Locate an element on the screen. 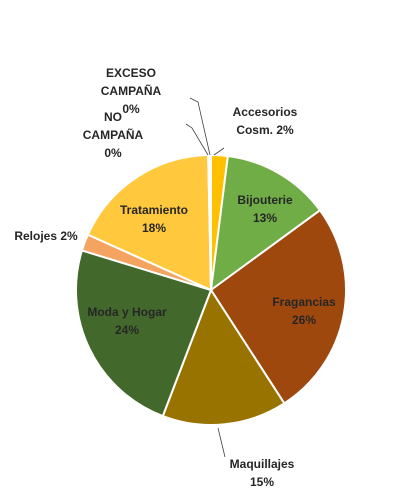 This screenshot has width=410, height=490. pie-slice-maquillajes is located at coordinates (223, 356).